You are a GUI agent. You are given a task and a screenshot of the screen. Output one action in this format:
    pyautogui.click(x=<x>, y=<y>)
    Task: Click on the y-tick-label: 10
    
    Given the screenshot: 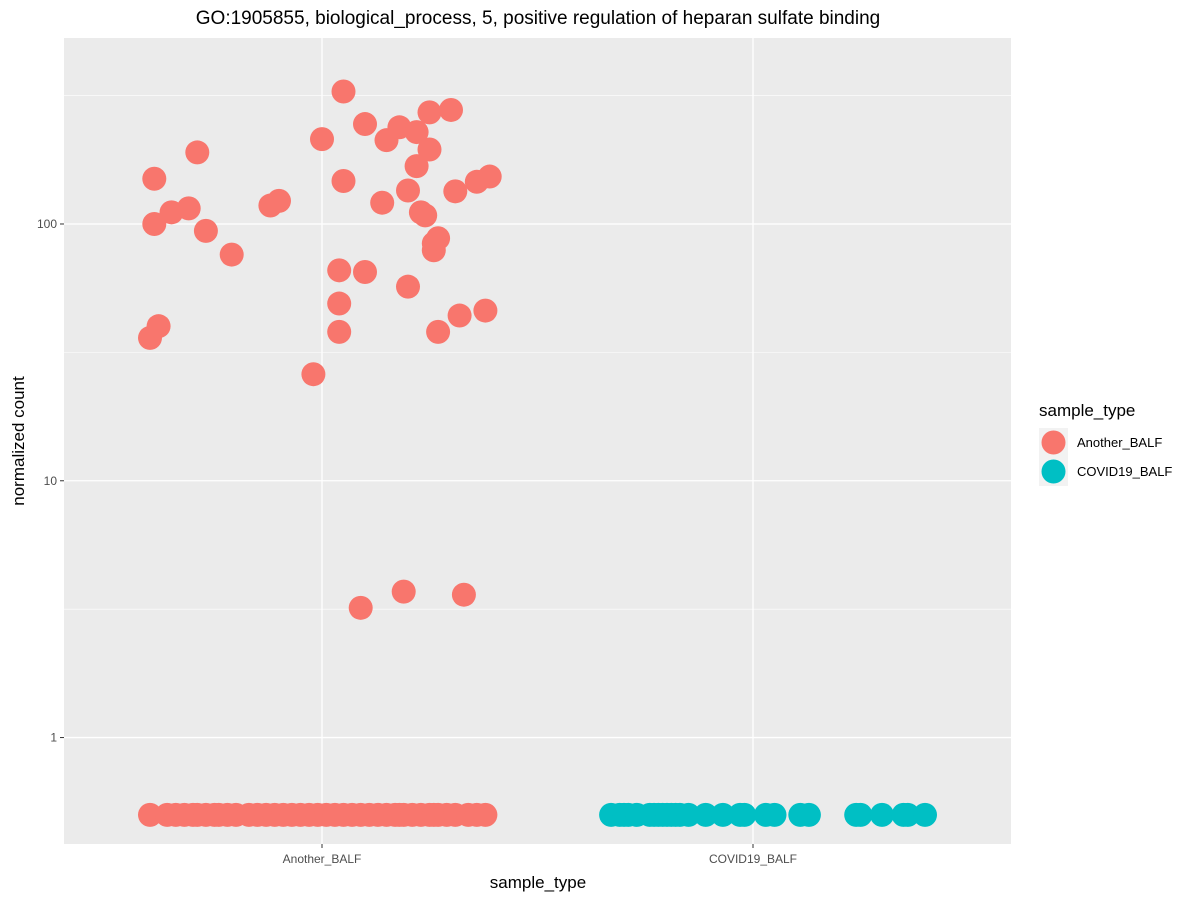 What is the action you would take?
    pyautogui.click(x=51, y=481)
    